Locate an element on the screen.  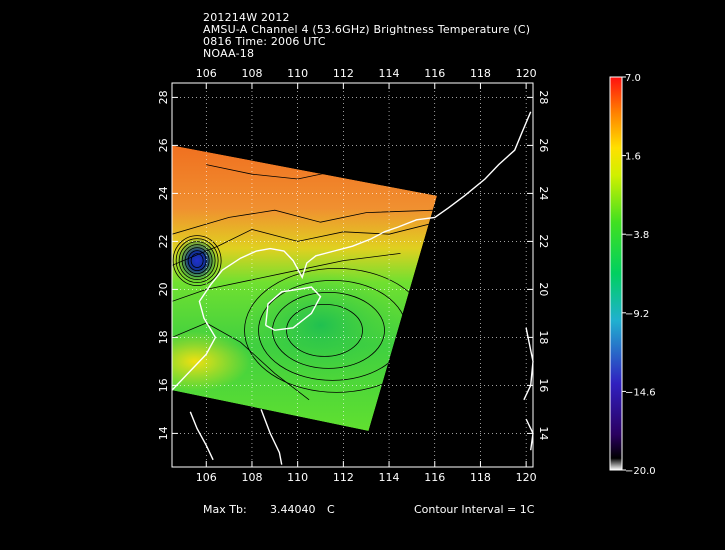
x-tick-label-top: 120 is located at coordinates (526, 73).